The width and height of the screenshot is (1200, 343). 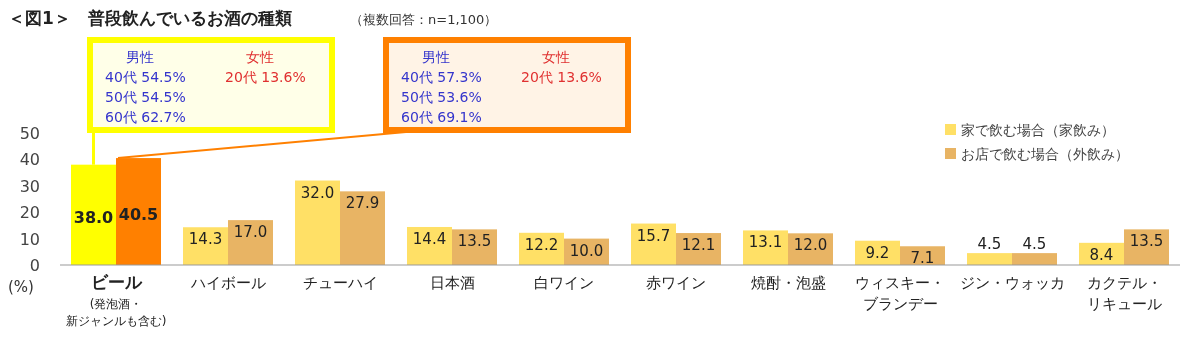 I want to click on data-label: 40.5, so click(x=138, y=214).